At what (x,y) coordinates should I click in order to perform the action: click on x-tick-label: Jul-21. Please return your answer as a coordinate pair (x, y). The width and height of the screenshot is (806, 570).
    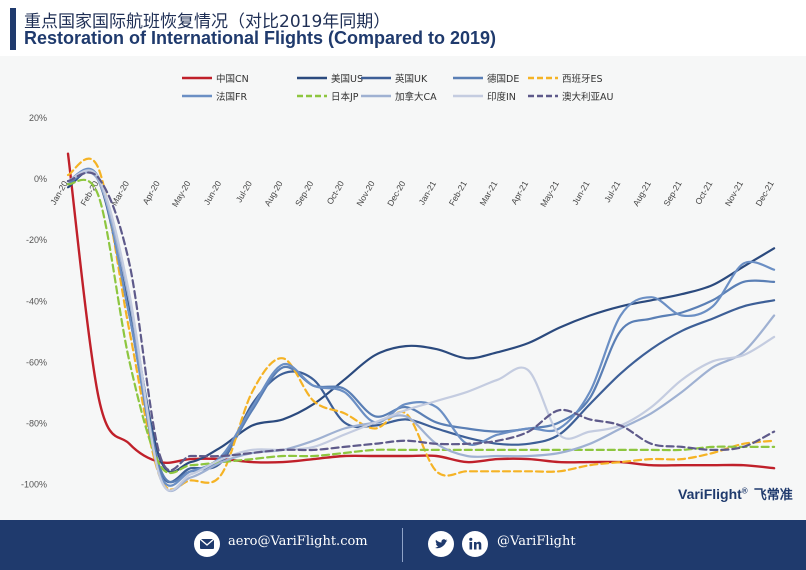
    Looking at the image, I should click on (612, 191).